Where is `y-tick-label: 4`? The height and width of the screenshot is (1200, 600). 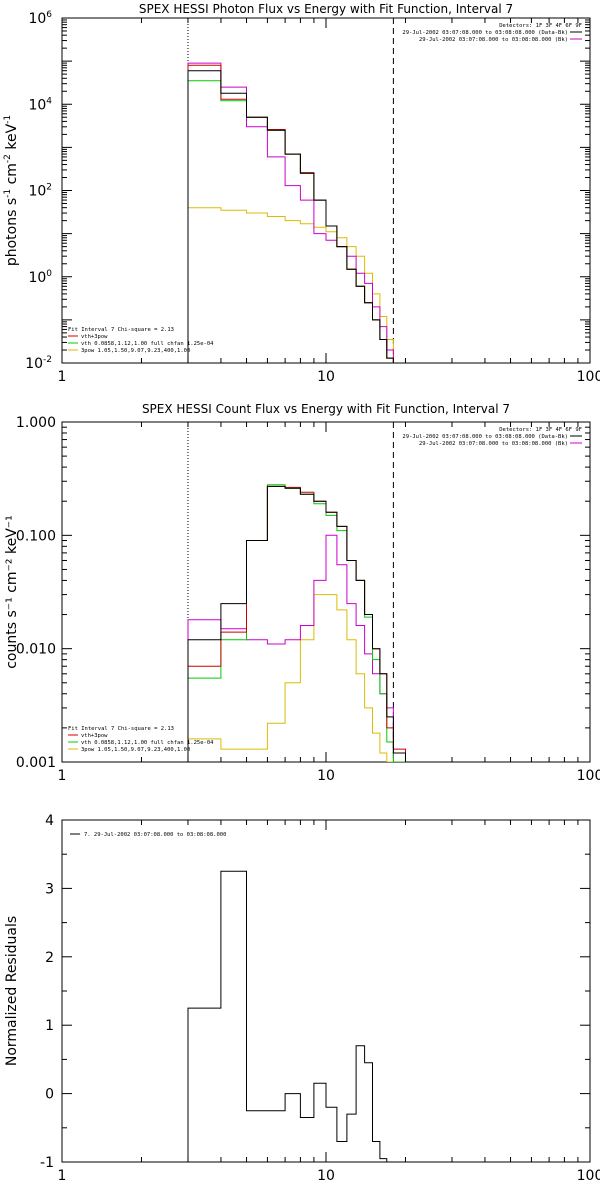 y-tick-label: 4 is located at coordinates (49, 821).